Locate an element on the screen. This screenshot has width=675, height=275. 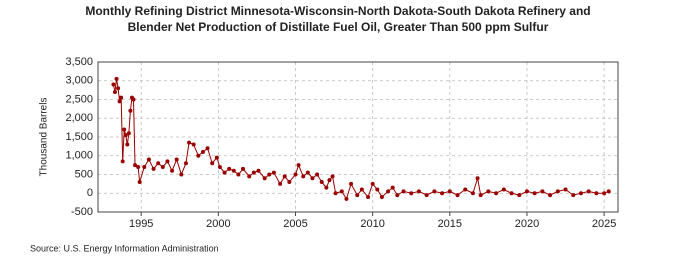
y-tick-label: 1,000 is located at coordinates (79, 156).